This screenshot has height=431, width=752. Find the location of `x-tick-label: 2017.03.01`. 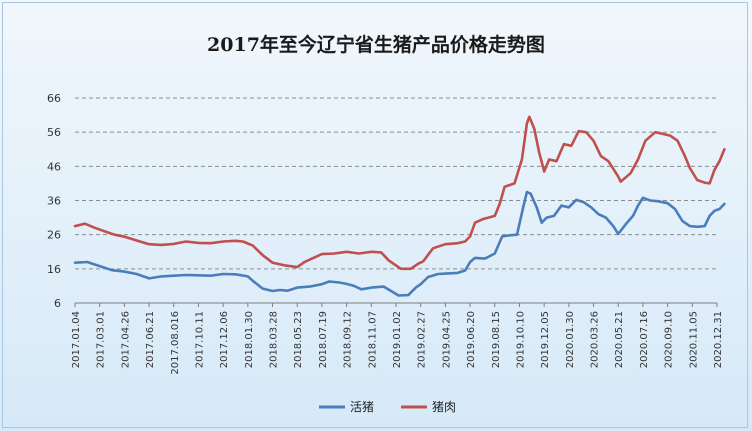

x-tick-label: 2017.03.01 is located at coordinates (101, 339).